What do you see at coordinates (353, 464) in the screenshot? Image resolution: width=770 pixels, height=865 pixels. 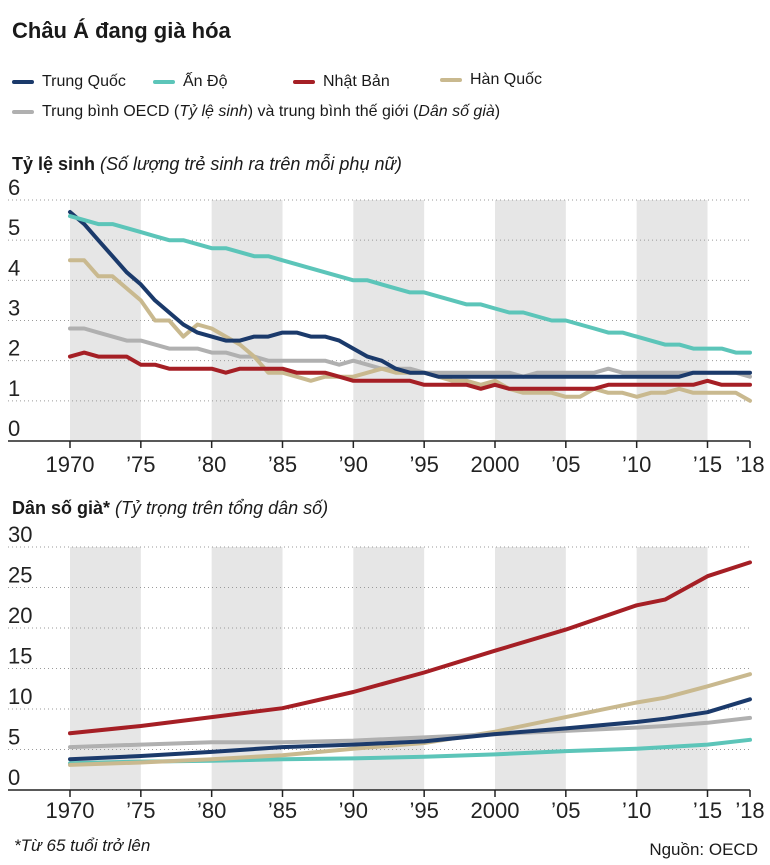 I see `fertility-xtick-label-1990: ’90` at bounding box center [353, 464].